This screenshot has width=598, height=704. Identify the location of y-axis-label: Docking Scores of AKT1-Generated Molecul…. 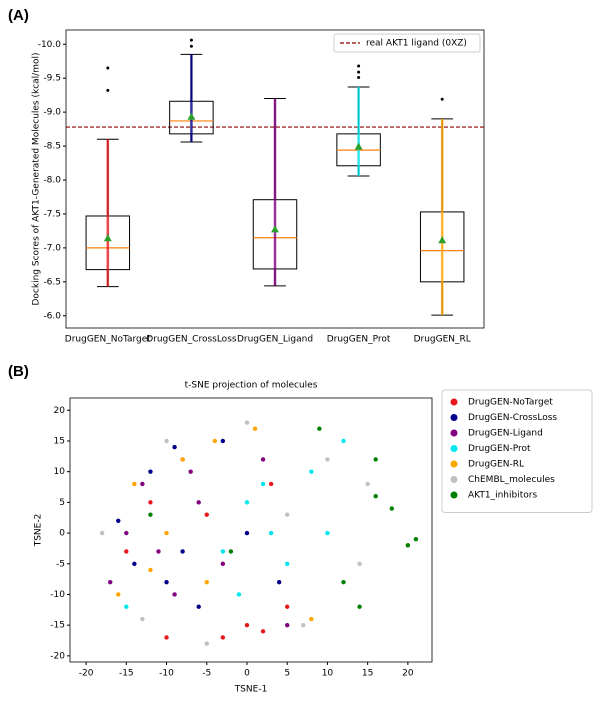
(37, 179).